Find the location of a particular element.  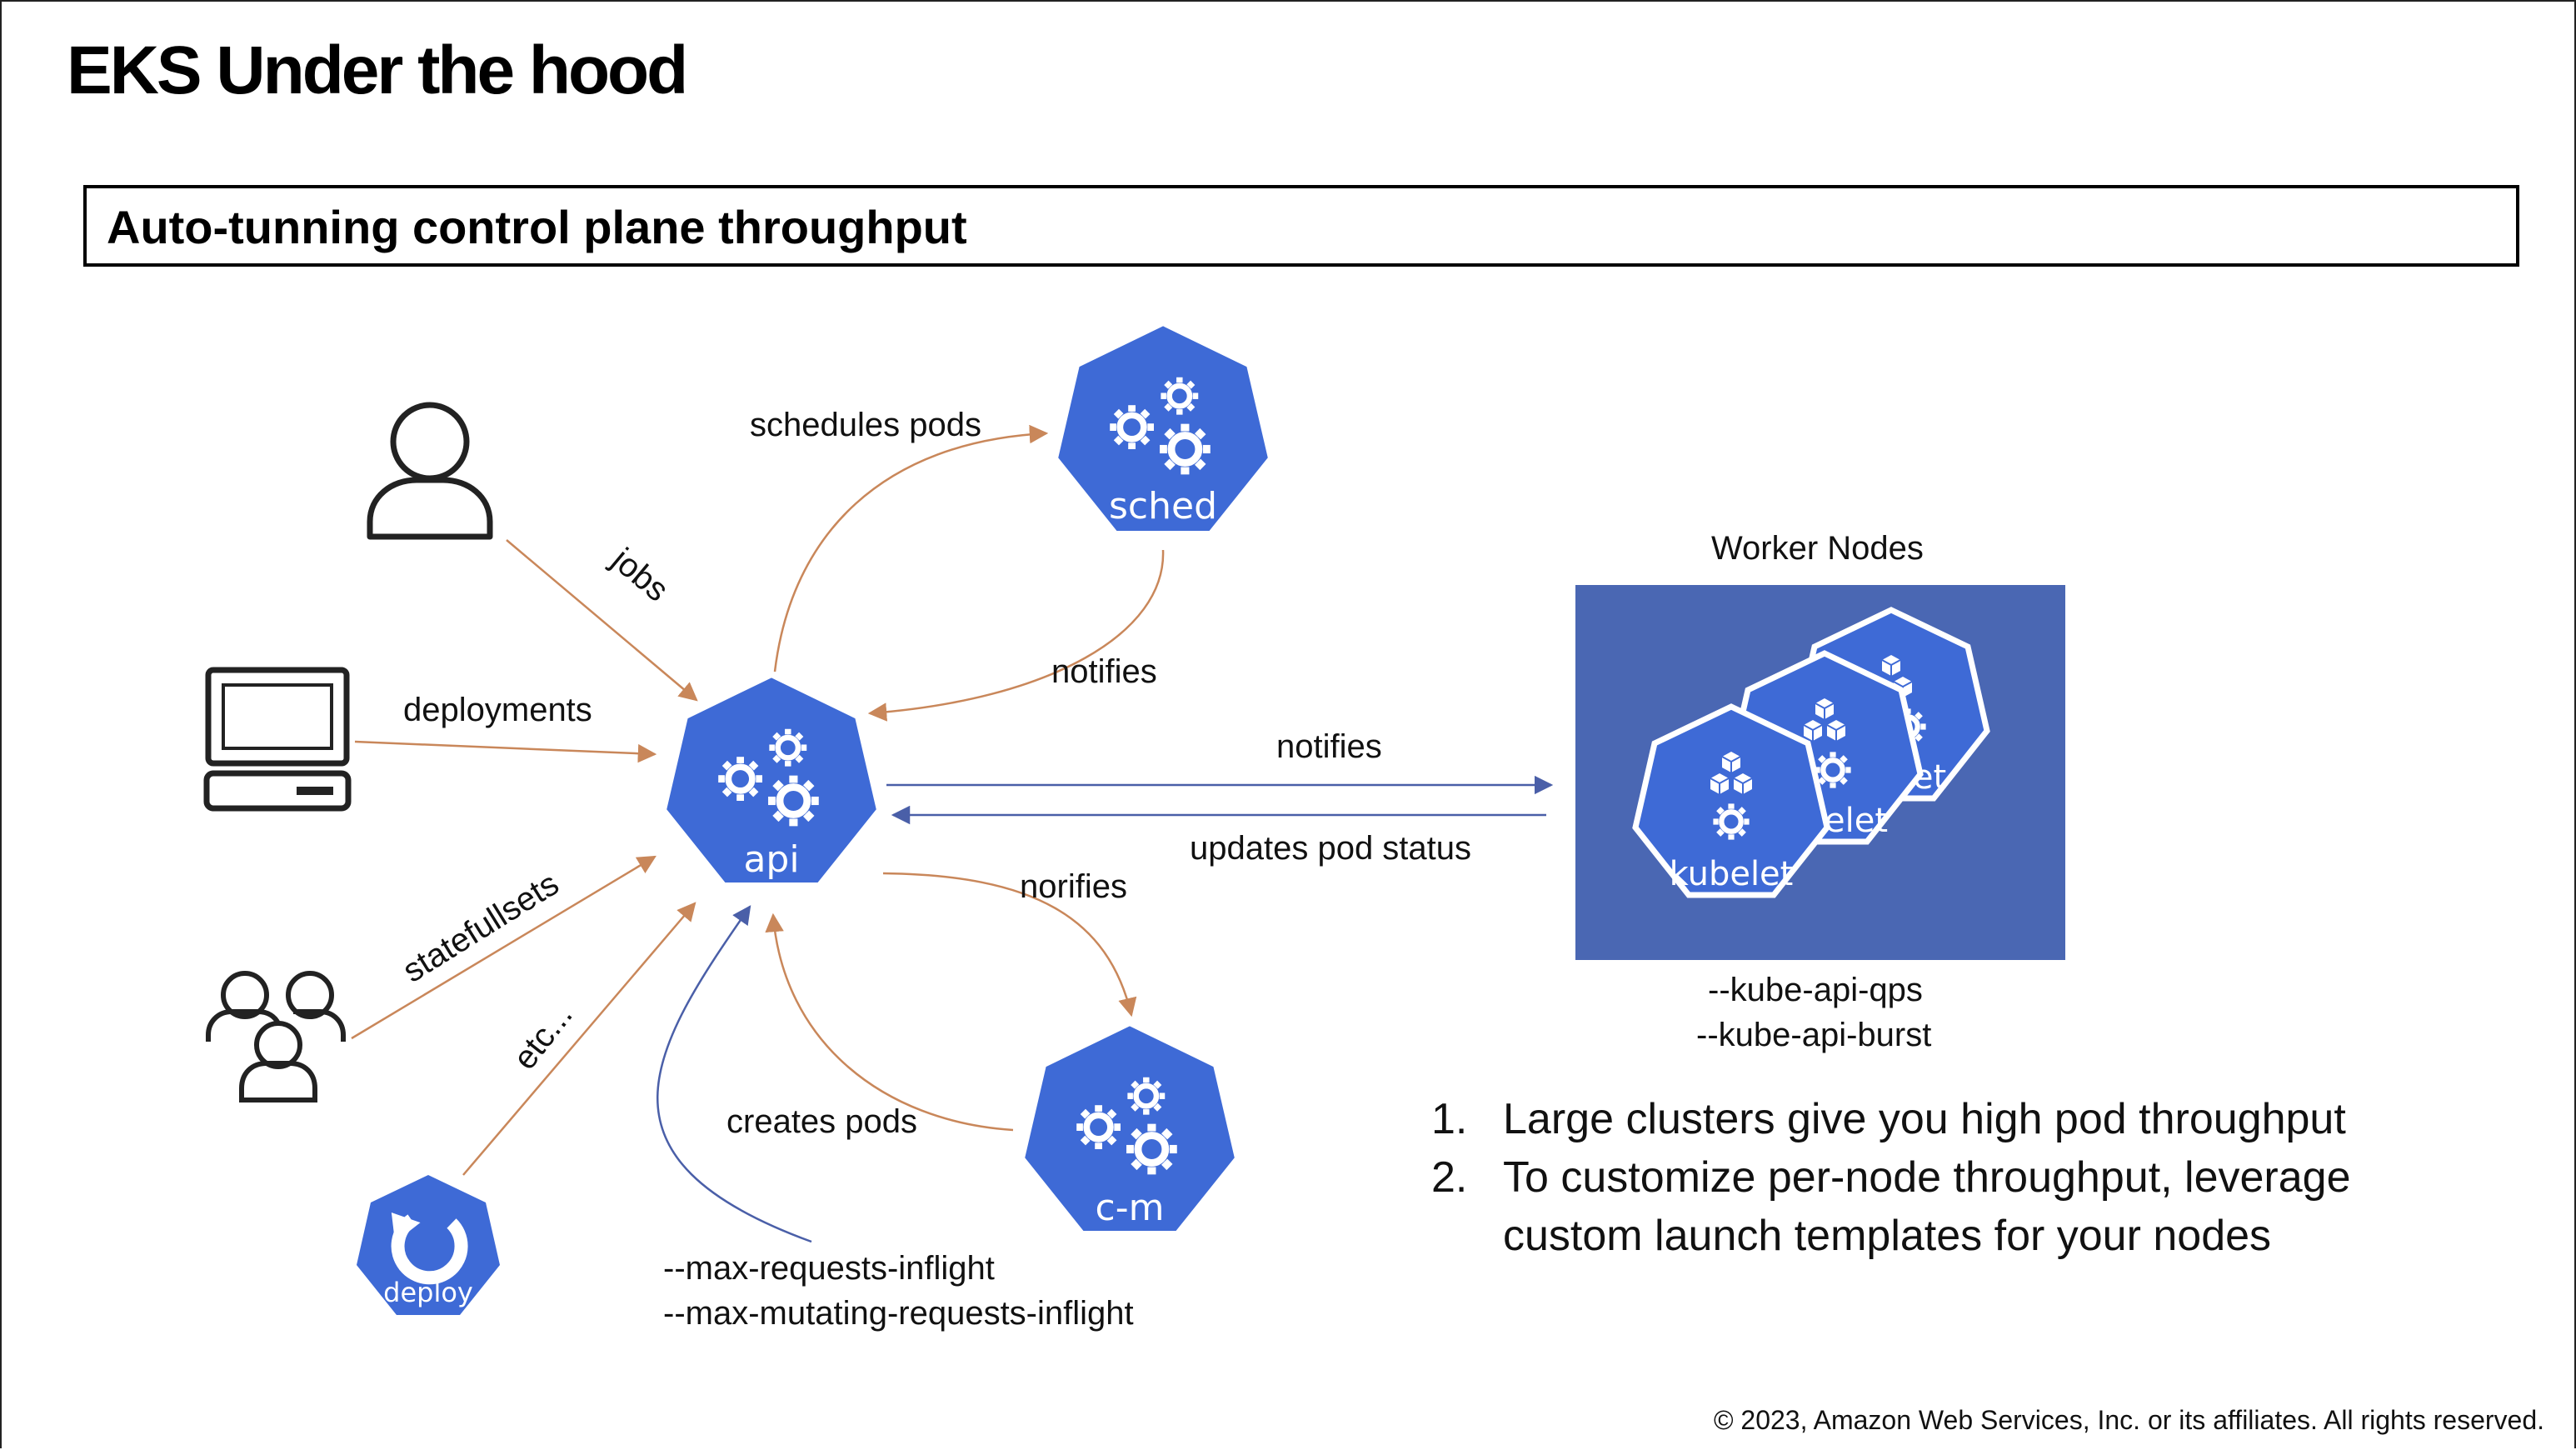

kubelet-mid-label: elet is located at coordinates (1856, 821).